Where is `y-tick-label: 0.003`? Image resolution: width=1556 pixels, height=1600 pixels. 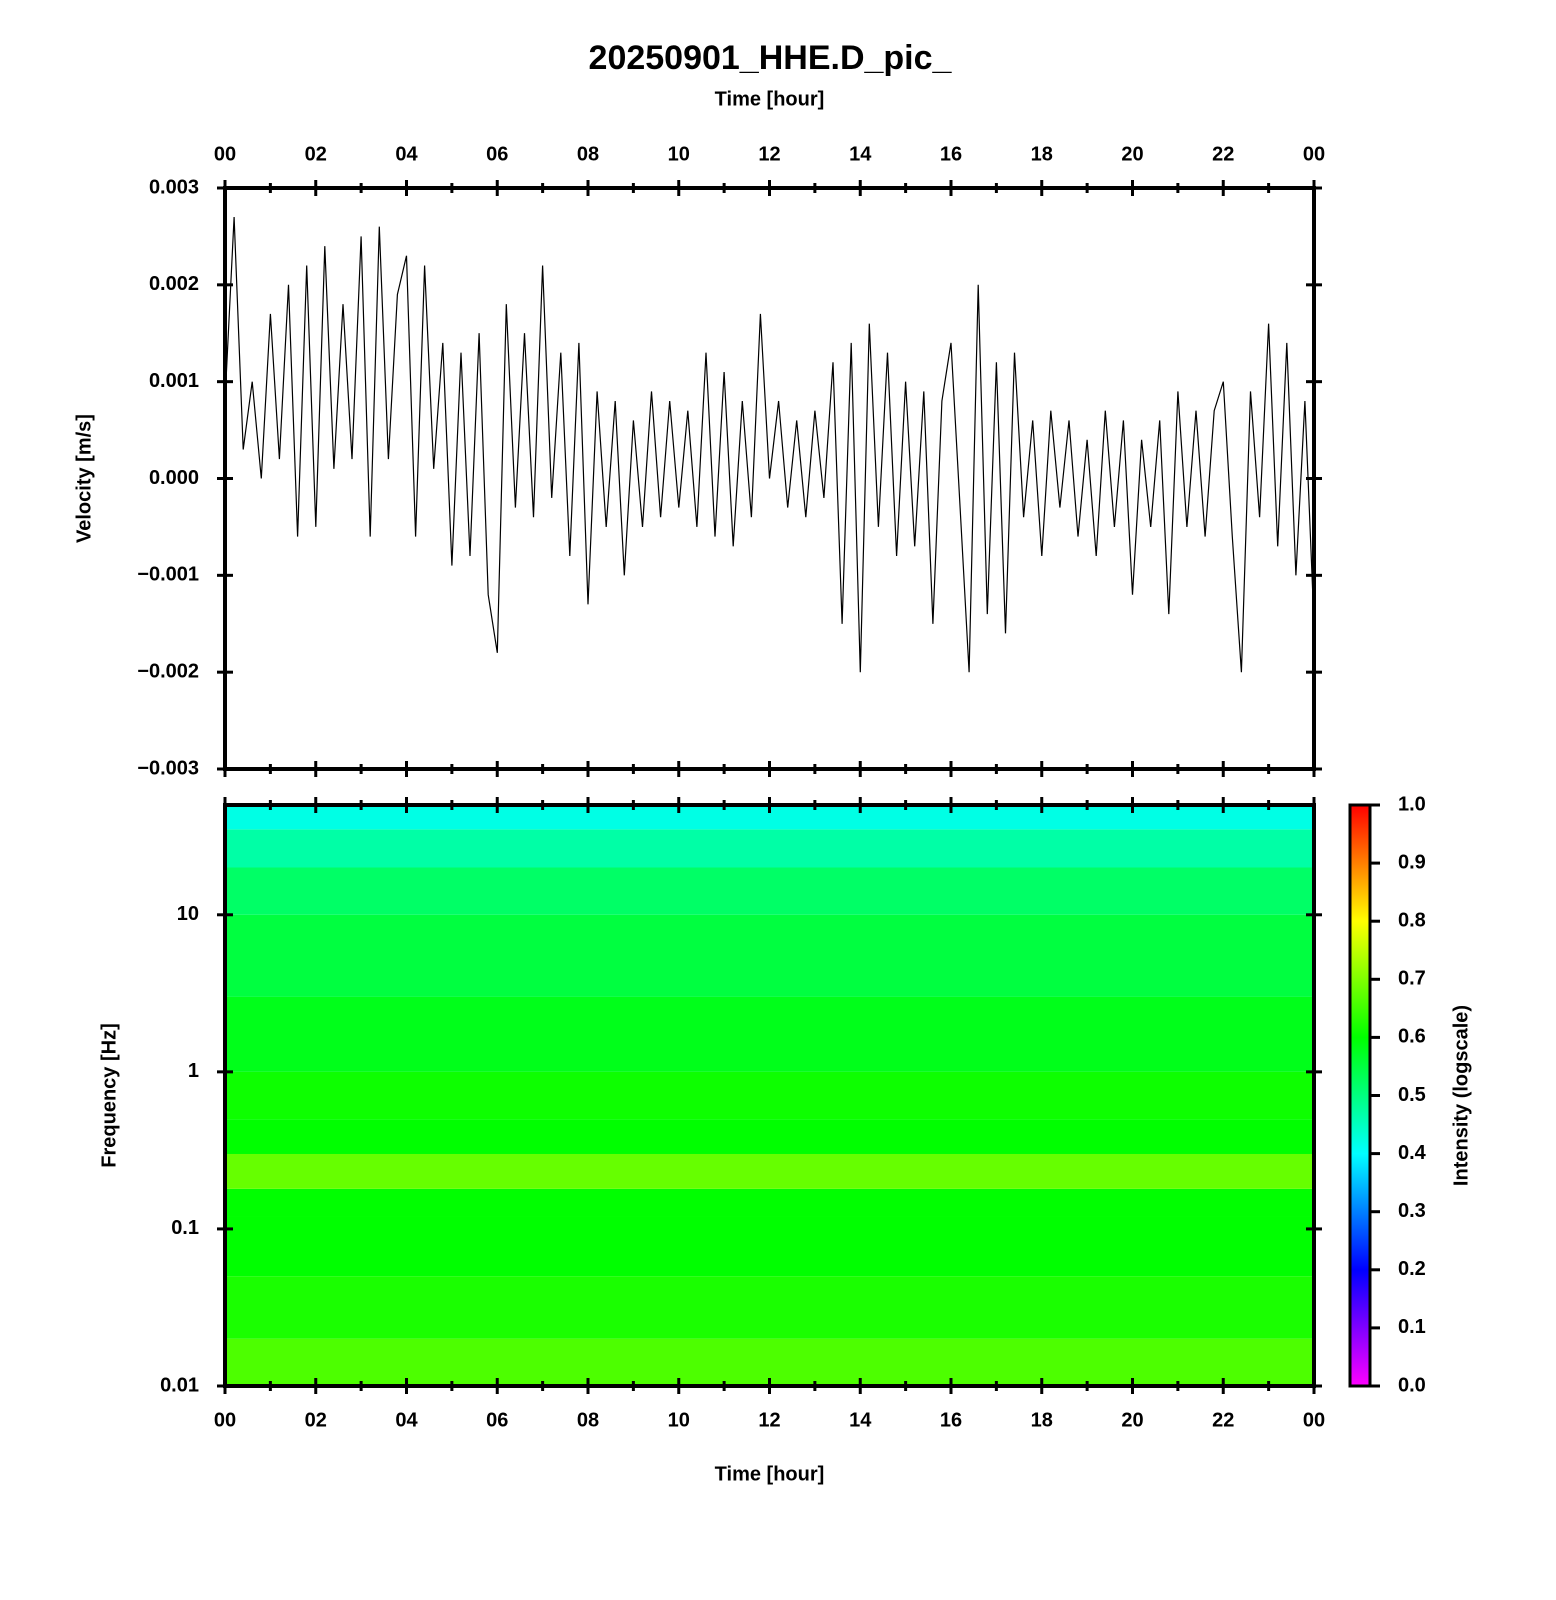 y-tick-label: 0.003 is located at coordinates (174, 187).